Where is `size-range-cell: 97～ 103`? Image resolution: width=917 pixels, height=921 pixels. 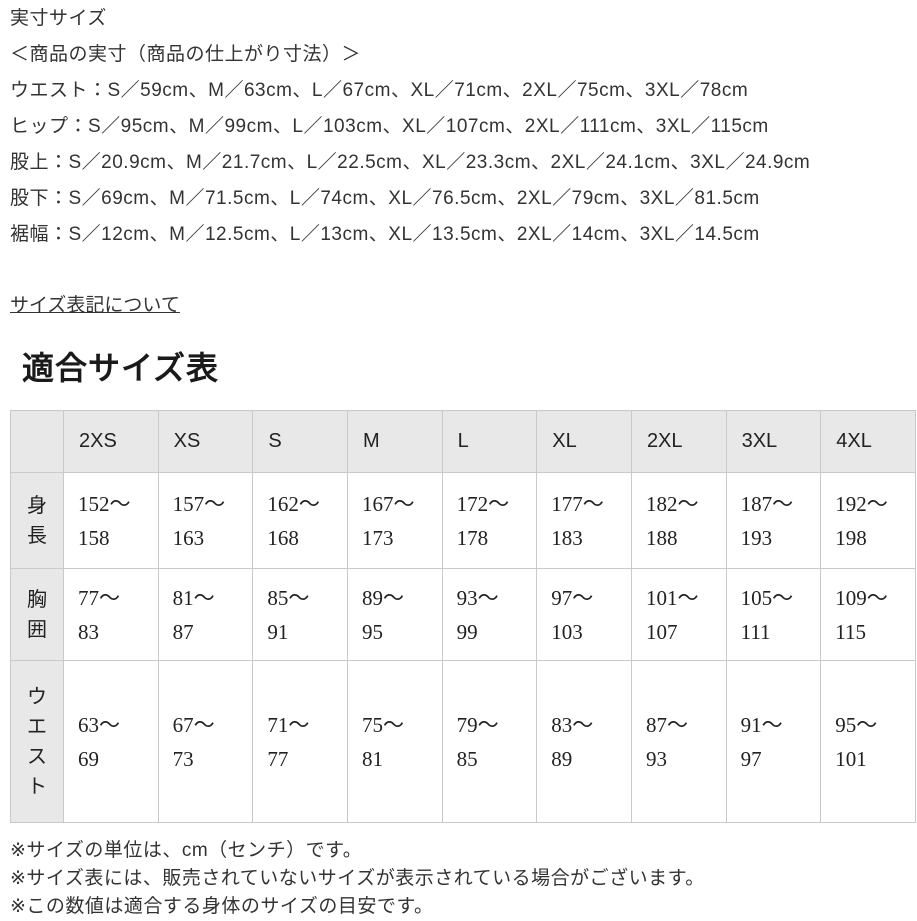
size-range-cell: 97～ 103 is located at coordinates (584, 614).